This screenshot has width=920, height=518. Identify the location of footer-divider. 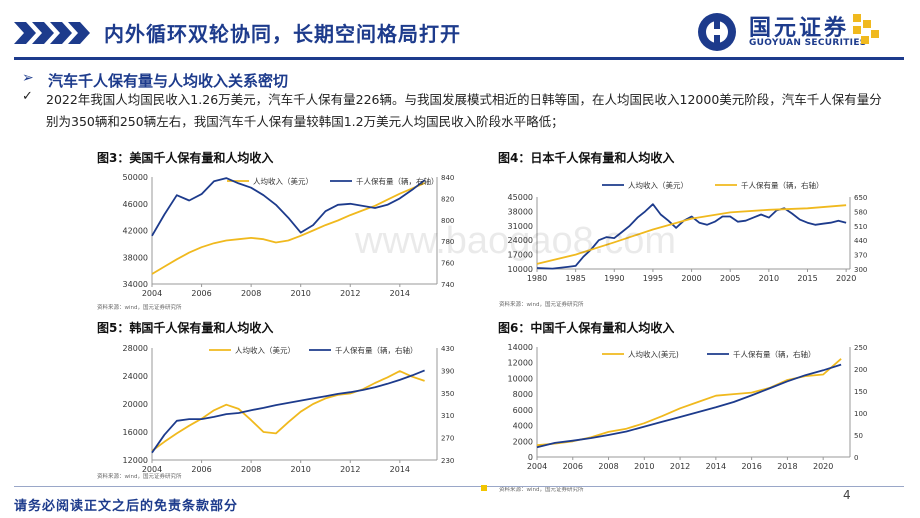
(459, 486).